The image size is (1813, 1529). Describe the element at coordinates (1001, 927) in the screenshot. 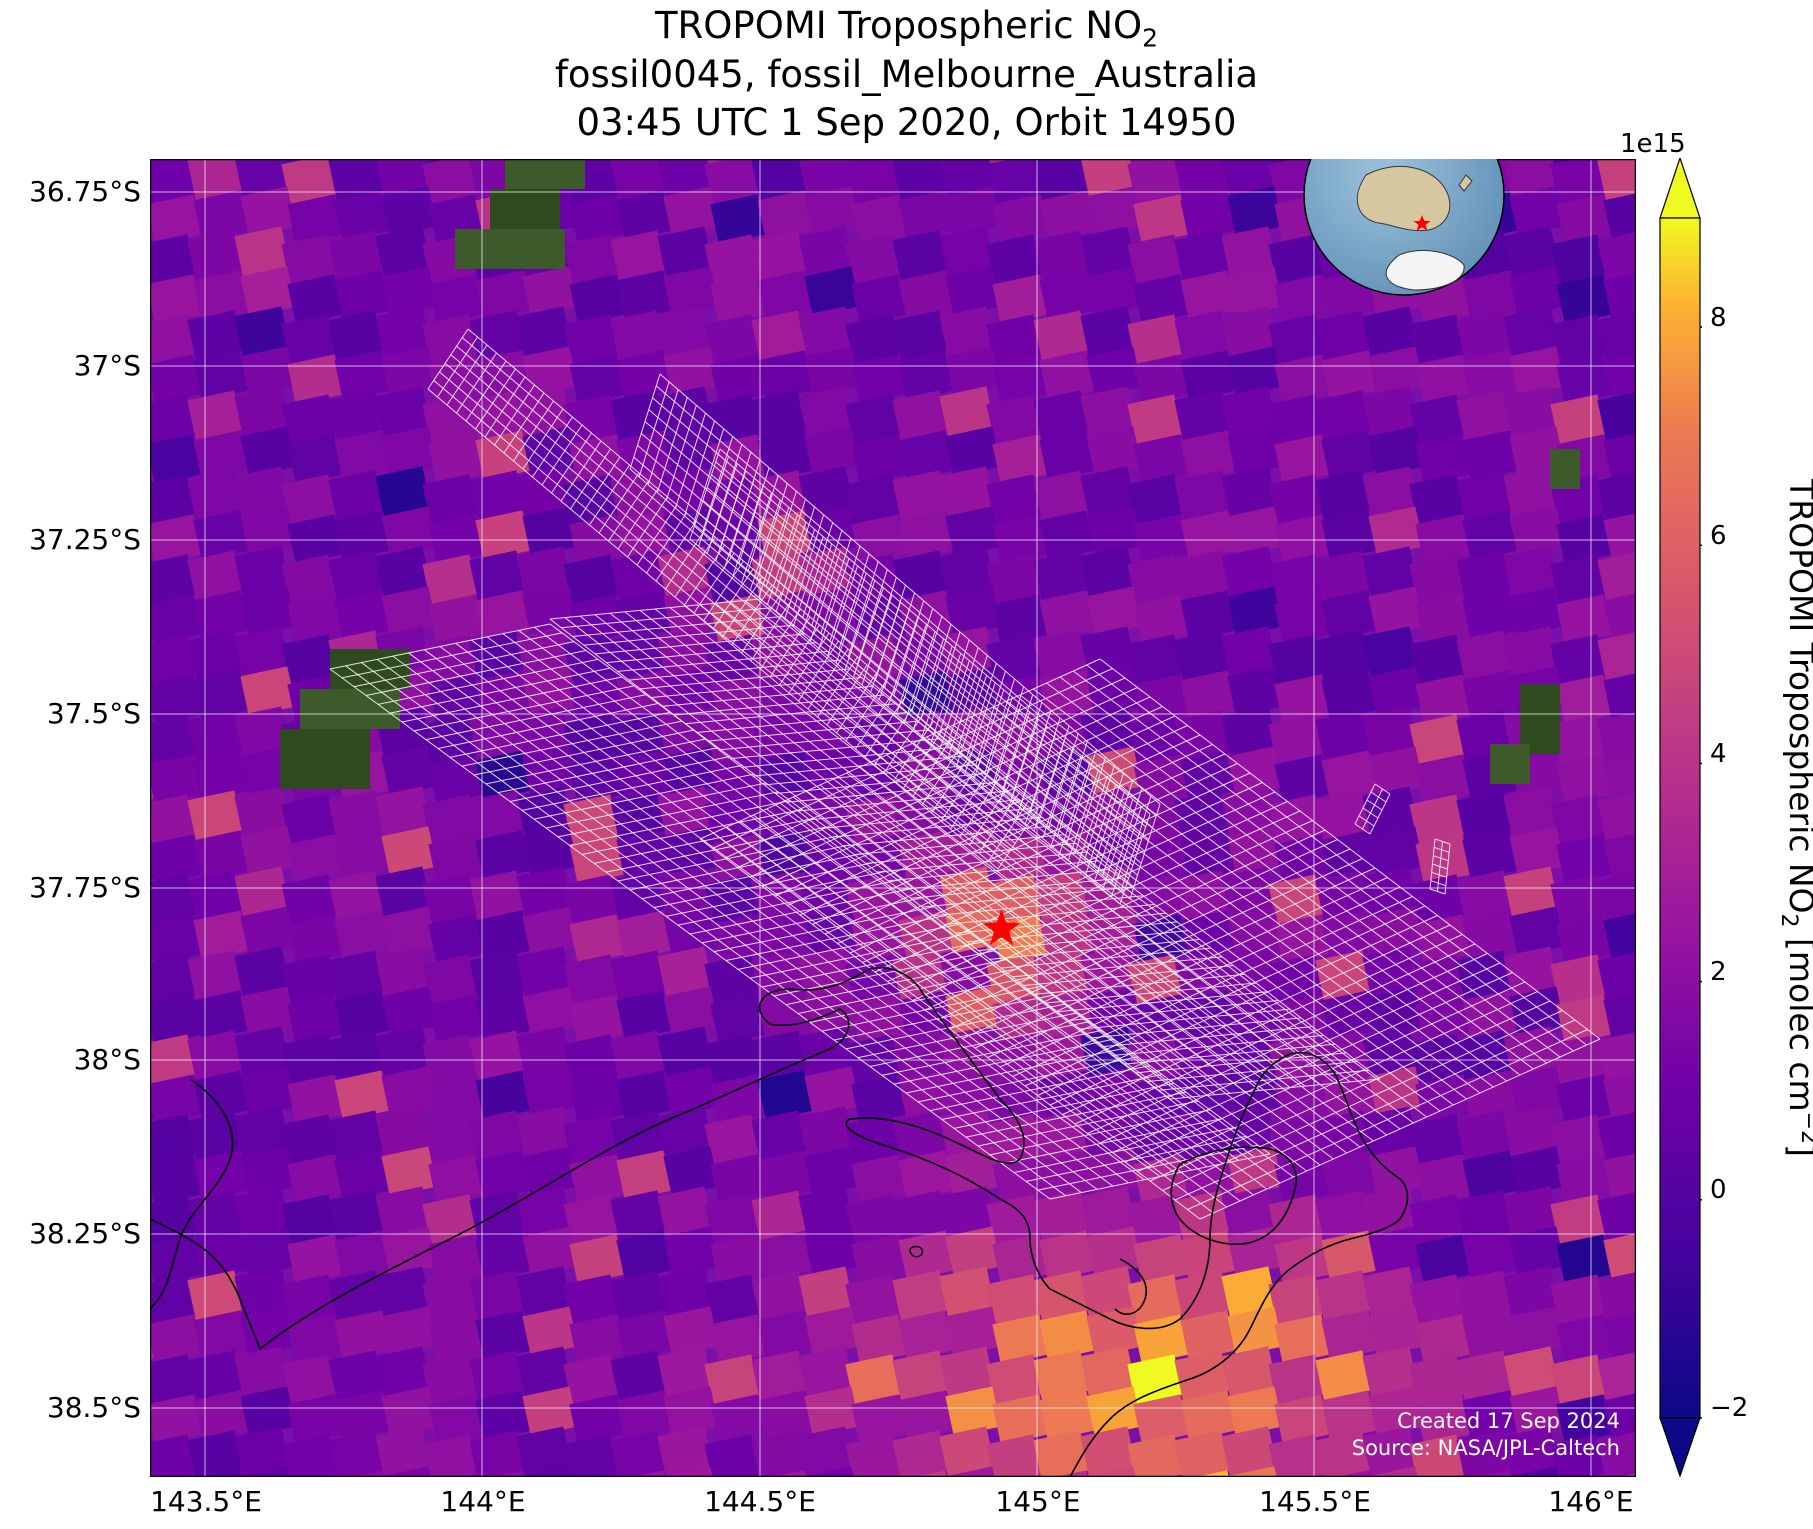

I see `target-star-icon` at that location.